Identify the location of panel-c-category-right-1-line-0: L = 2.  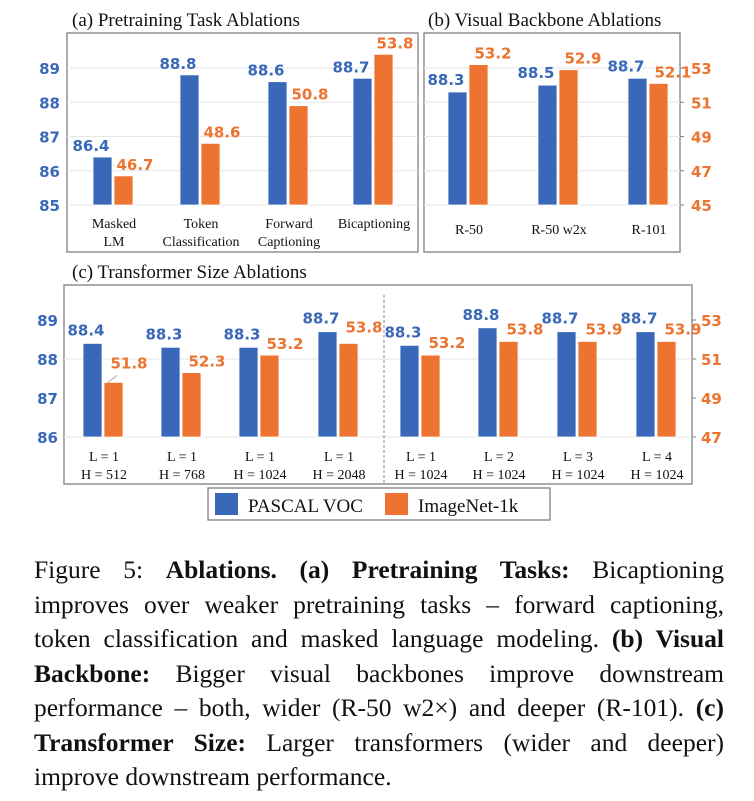
(499, 457).